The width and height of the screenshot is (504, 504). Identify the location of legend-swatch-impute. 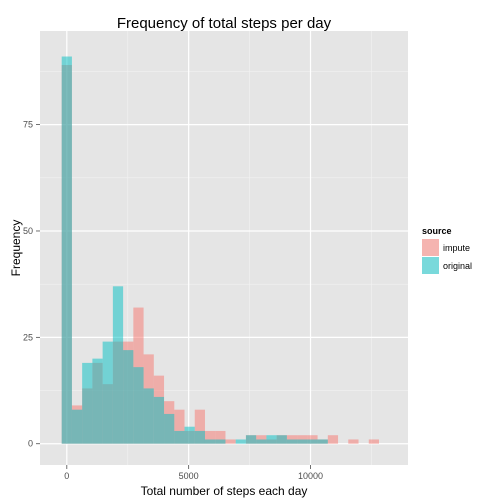
(430, 247).